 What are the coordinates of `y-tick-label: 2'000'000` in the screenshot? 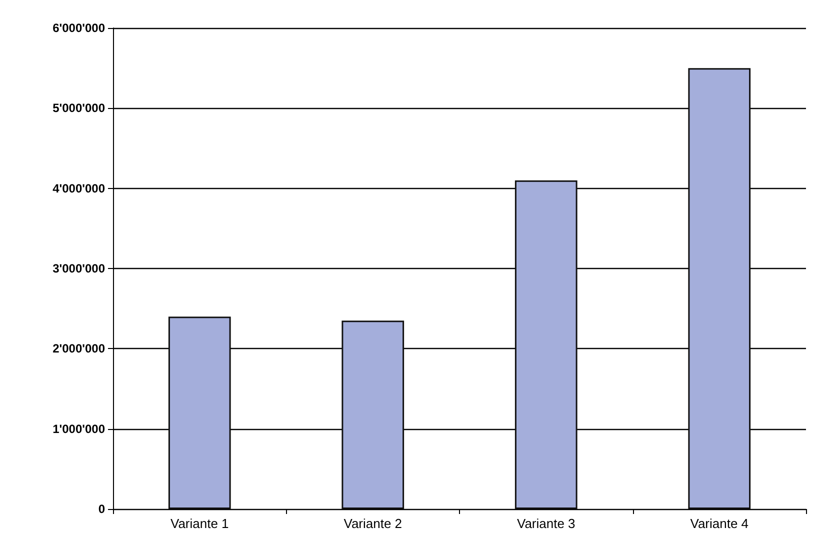 It's located at (79, 349).